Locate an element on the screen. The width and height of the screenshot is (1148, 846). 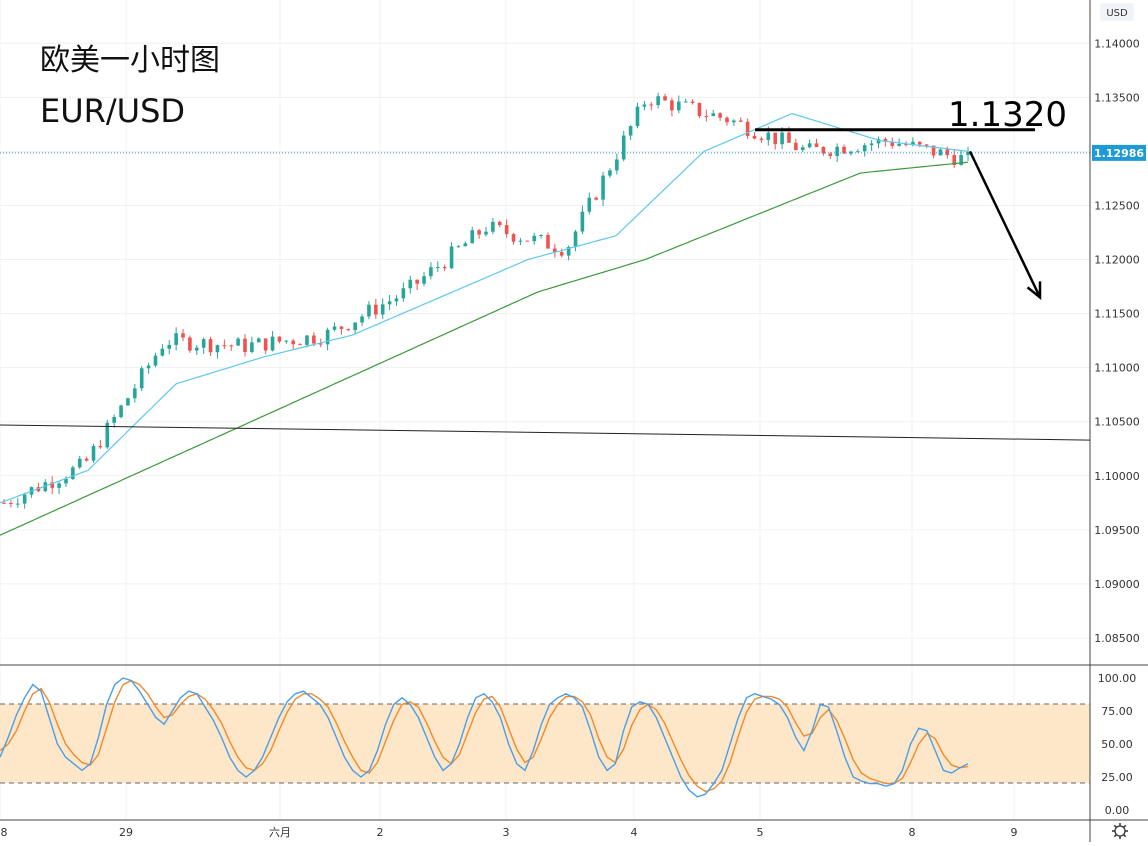
time-labels: 8 29 六月 2 3 4 5 8 9 is located at coordinates (509, 832).